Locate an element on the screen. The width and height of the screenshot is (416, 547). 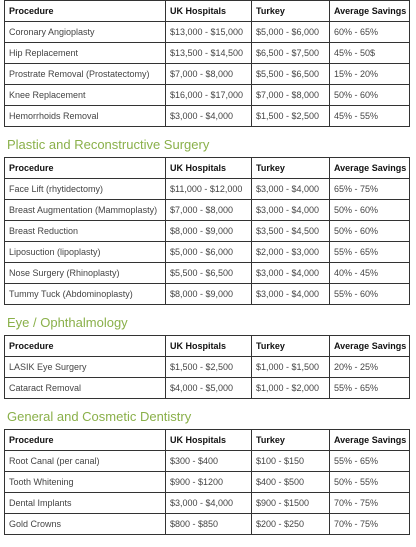
procedure-cell: Hip Replacement is located at coordinates (85, 53).